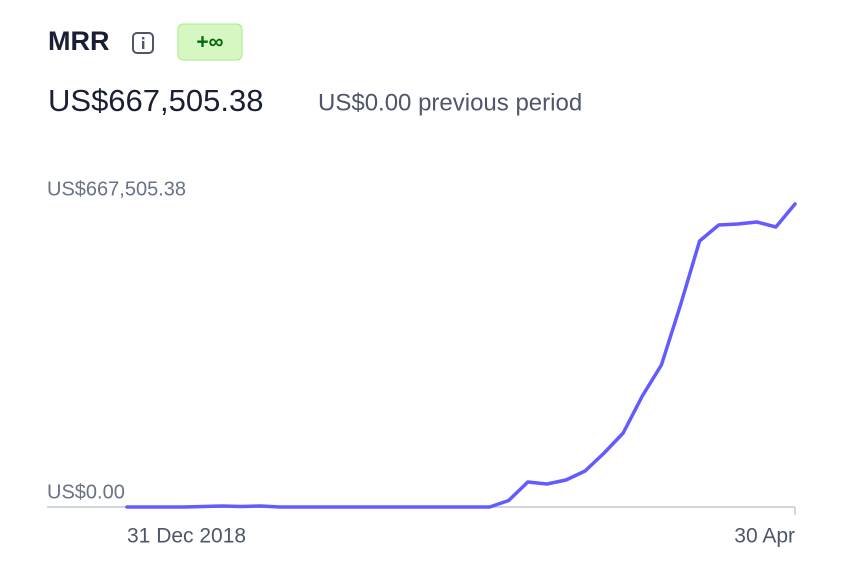  I want to click on info-icon, so click(143, 43).